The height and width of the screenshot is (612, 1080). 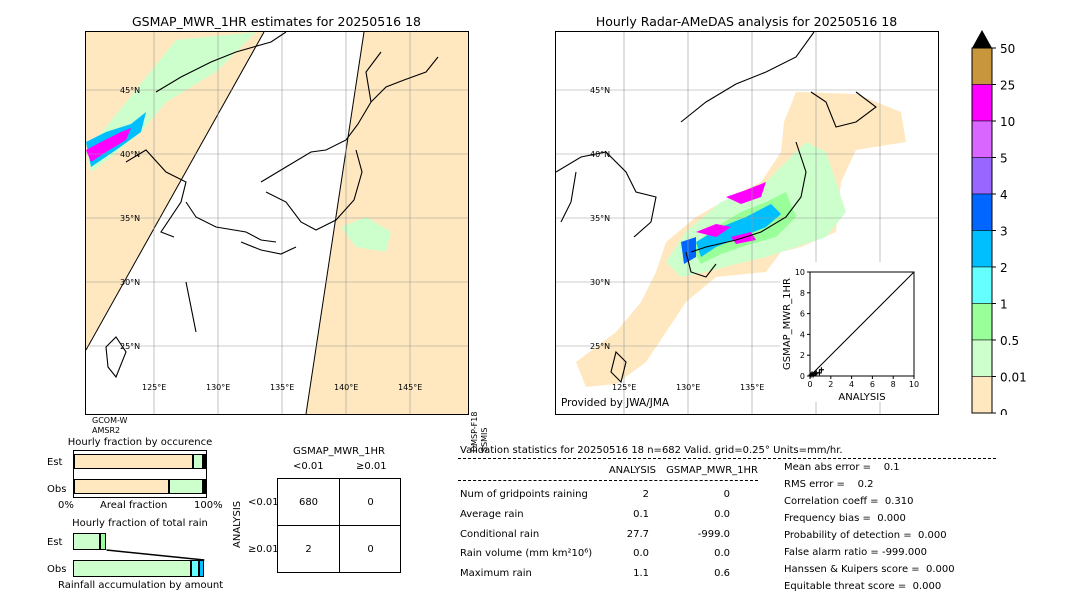 I want to click on contingency-cell: 680, so click(x=308, y=502).